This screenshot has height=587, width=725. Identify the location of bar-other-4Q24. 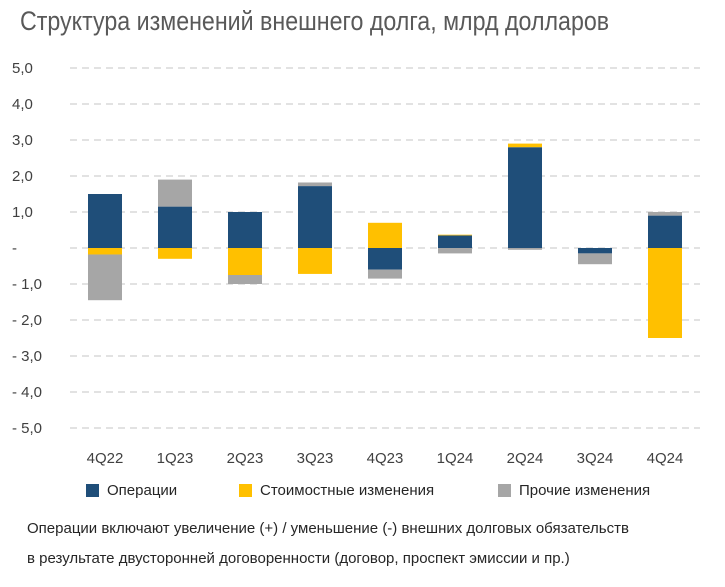
(665, 214).